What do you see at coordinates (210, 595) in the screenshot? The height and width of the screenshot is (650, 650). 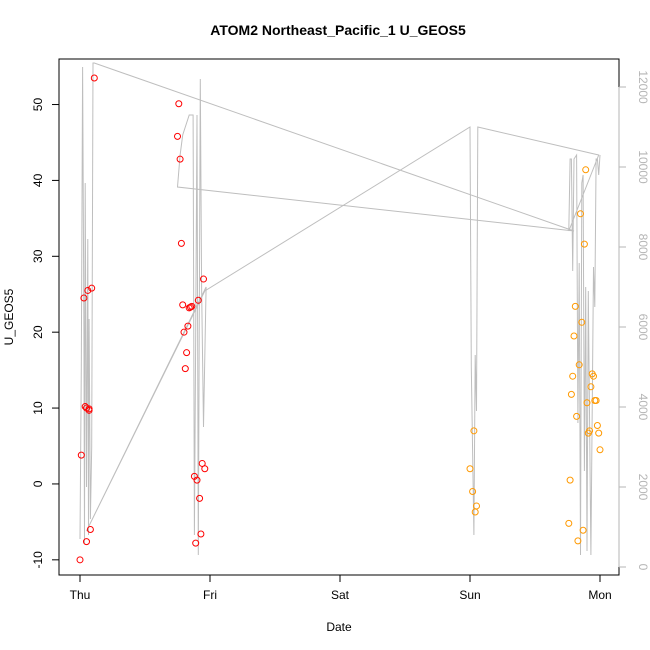 I see `x-tick-label: Fri` at bounding box center [210, 595].